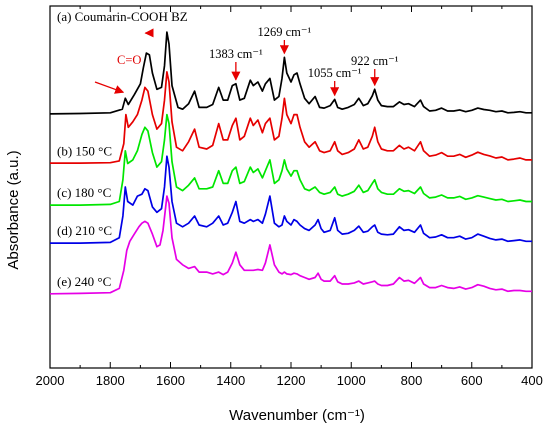 This screenshot has height=428, width=550. Describe the element at coordinates (236, 54) in the screenshot. I see `peak-annotation: 1383 cm⁻¹` at that location.